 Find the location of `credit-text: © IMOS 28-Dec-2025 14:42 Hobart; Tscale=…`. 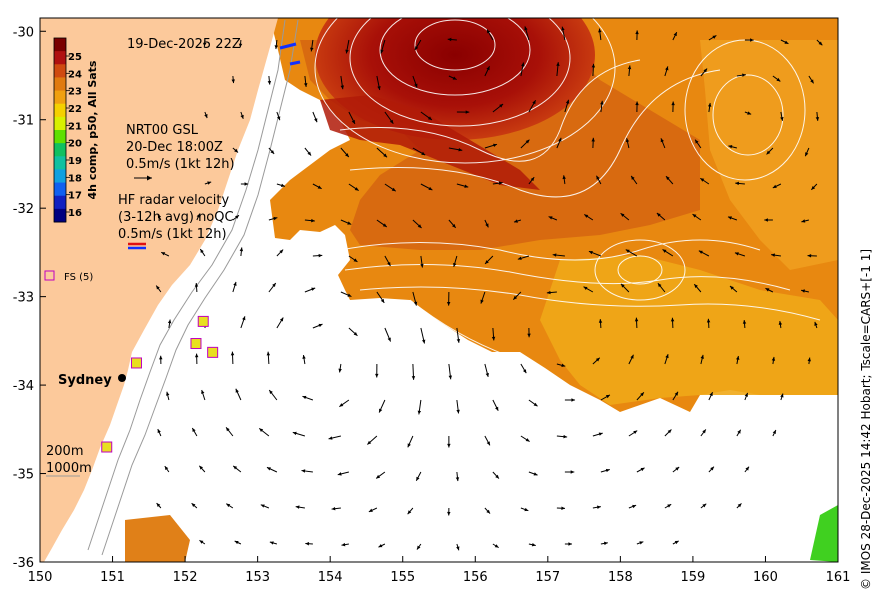

credit-text: © IMOS 28-Dec-2025 14:42 Hobart; Tscale=… is located at coordinates (866, 419).